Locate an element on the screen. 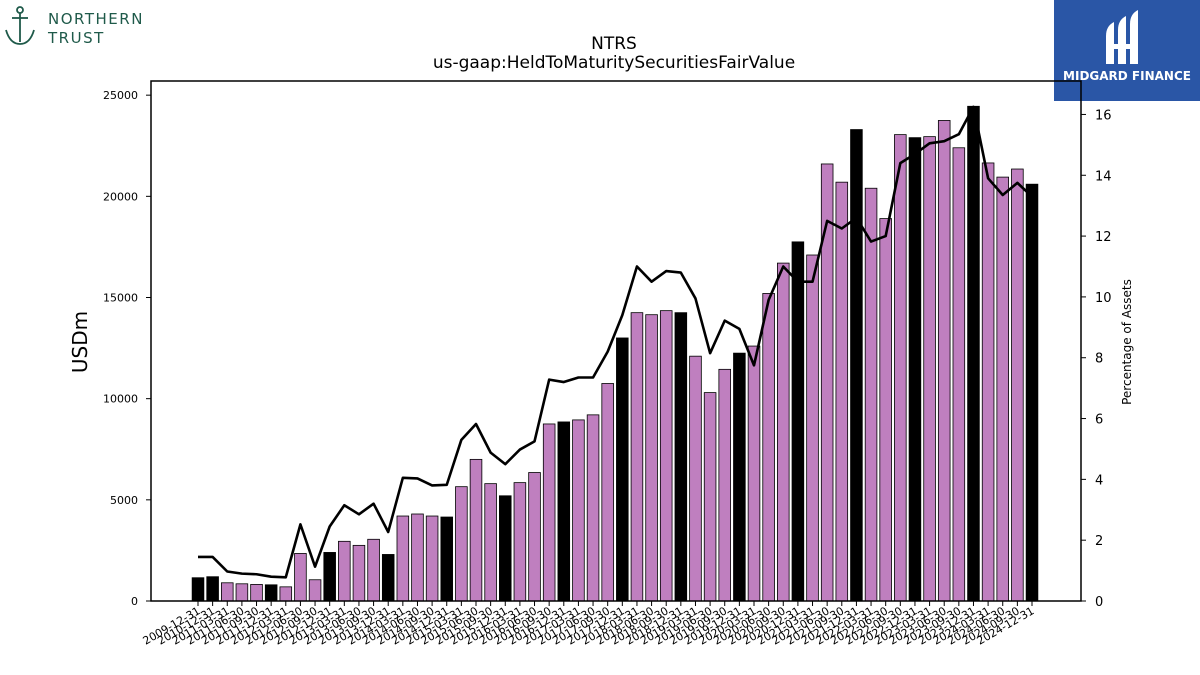  y2-tick-label-14: 14 is located at coordinates (1103, 176).